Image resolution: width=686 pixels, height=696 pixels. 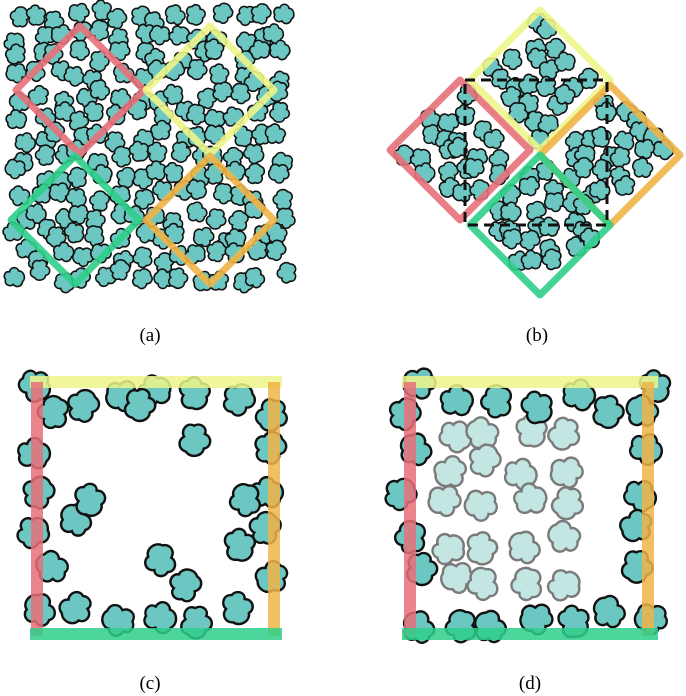 What do you see at coordinates (530, 683) in the screenshot?
I see `caption-d: (d)` at bounding box center [530, 683].